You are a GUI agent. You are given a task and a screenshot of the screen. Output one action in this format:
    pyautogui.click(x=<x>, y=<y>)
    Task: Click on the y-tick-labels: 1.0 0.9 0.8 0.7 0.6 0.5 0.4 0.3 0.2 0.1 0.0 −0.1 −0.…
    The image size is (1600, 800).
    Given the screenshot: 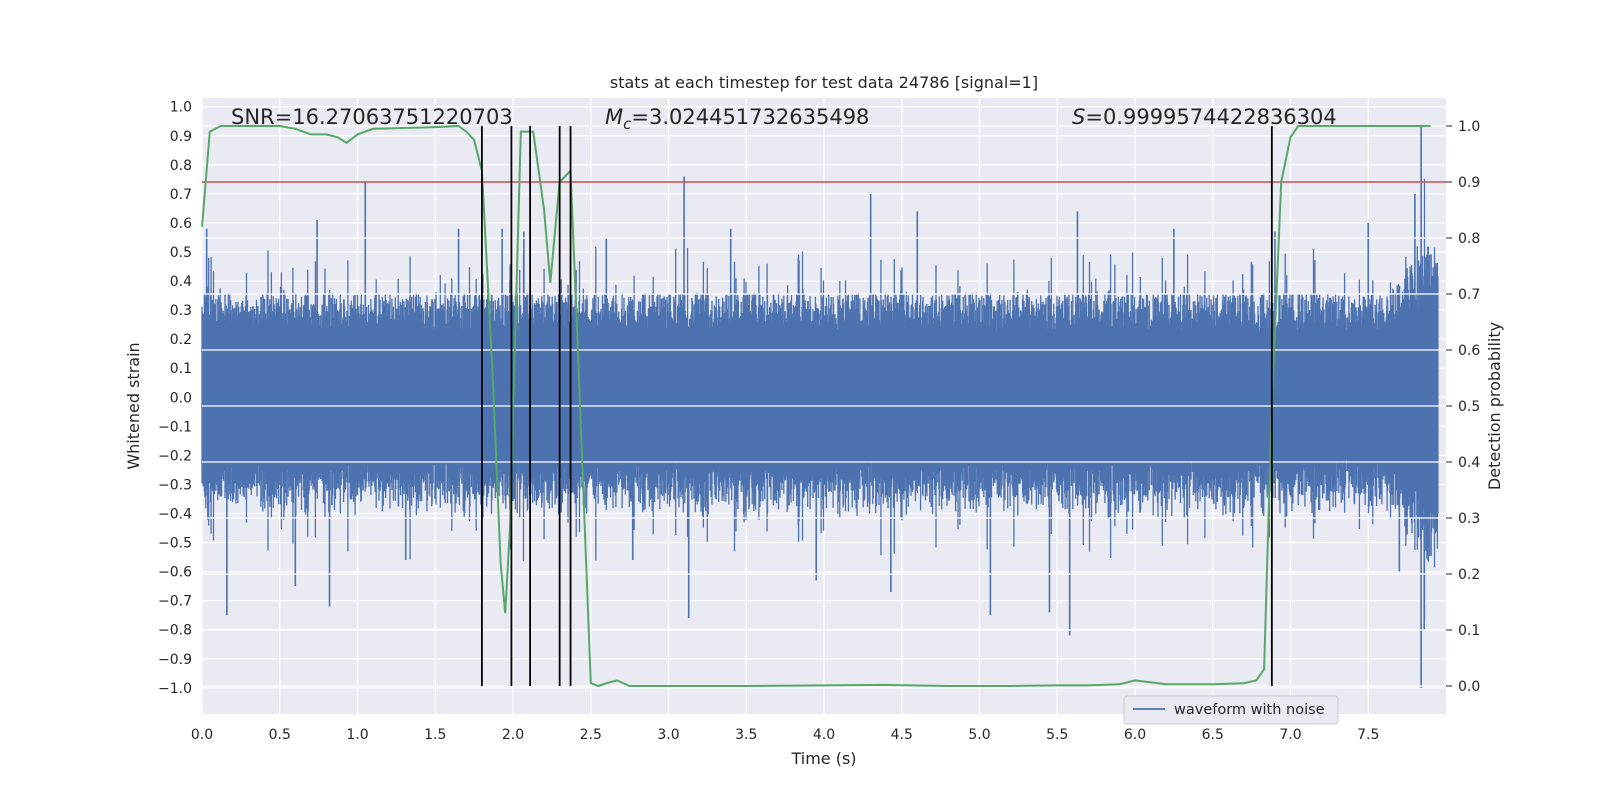 What is the action you would take?
    pyautogui.click(x=175, y=398)
    